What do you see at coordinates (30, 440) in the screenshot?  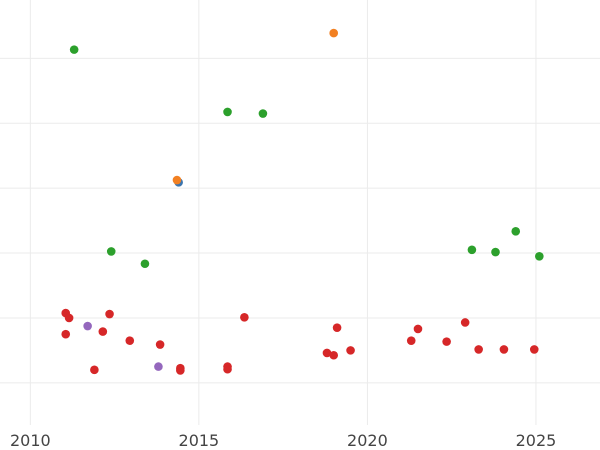 I see `x-tick-label: 2010` at bounding box center [30, 440].